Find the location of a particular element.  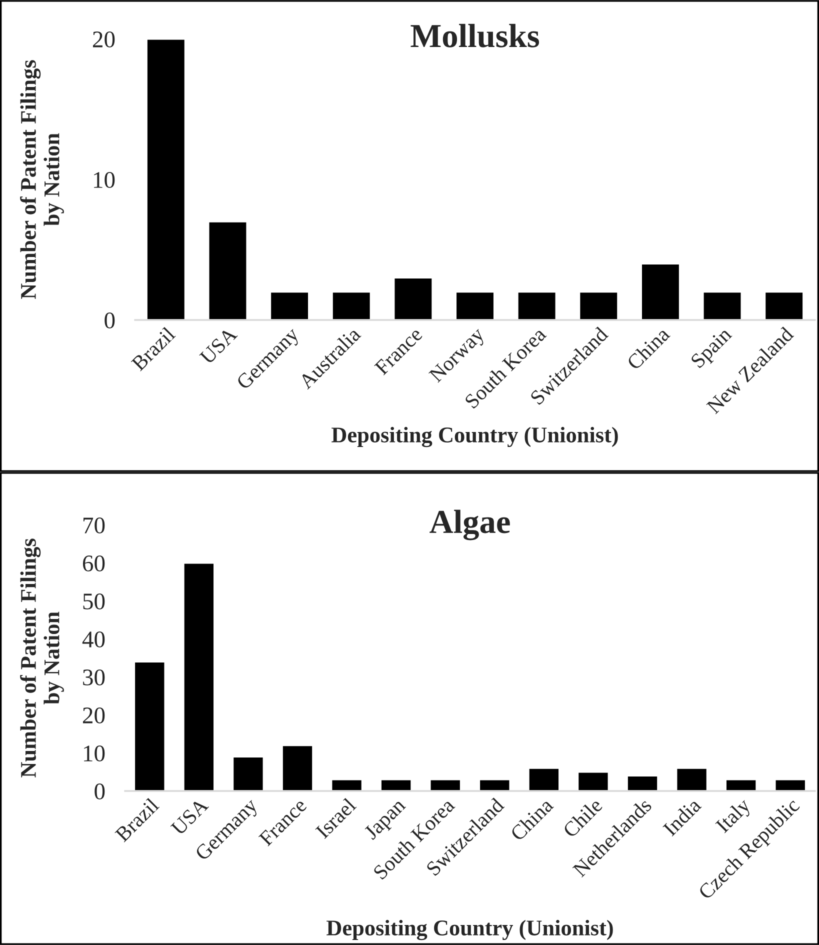

y-tick-label: 30 is located at coordinates (94, 677).